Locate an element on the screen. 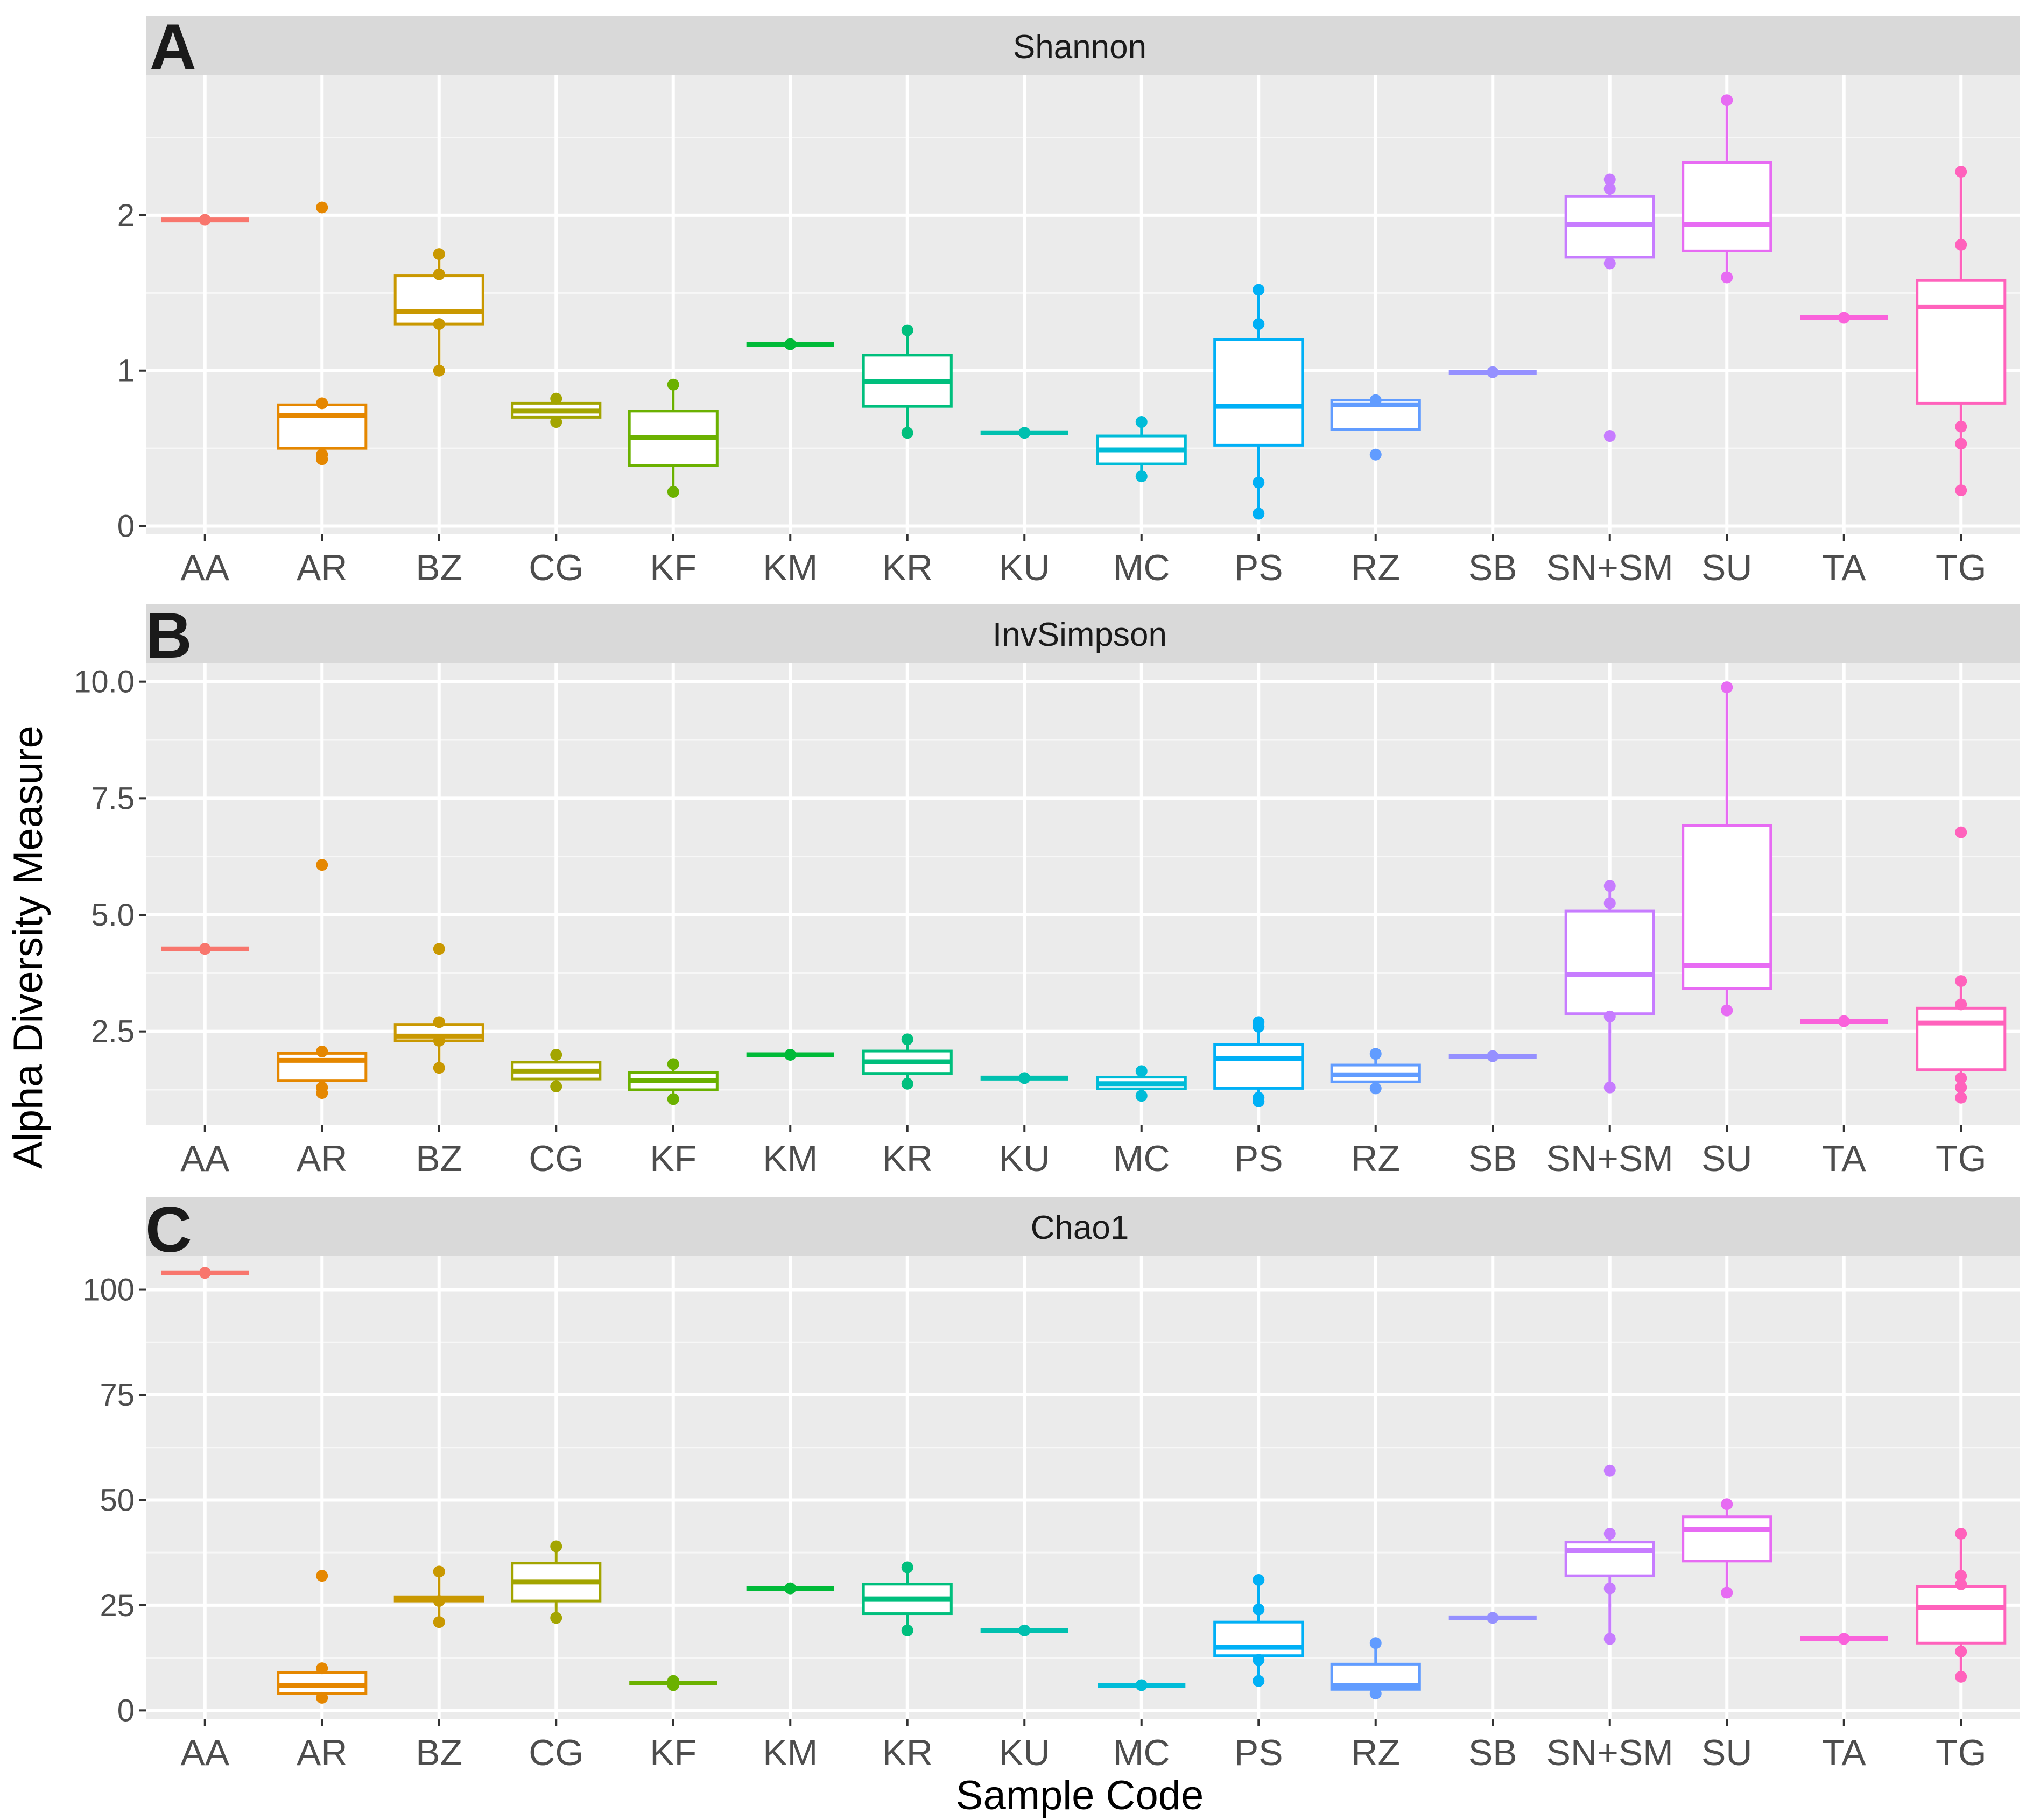 Image resolution: width=2026 pixels, height=1820 pixels. x-tick-label-invsimpson-cg: CG is located at coordinates (556, 1158).